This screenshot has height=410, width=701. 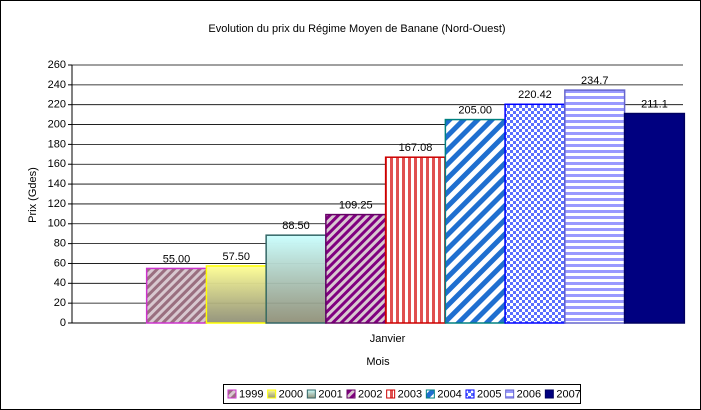 What do you see at coordinates (60, 283) in the screenshot?
I see `y-tick-label: 40` at bounding box center [60, 283].